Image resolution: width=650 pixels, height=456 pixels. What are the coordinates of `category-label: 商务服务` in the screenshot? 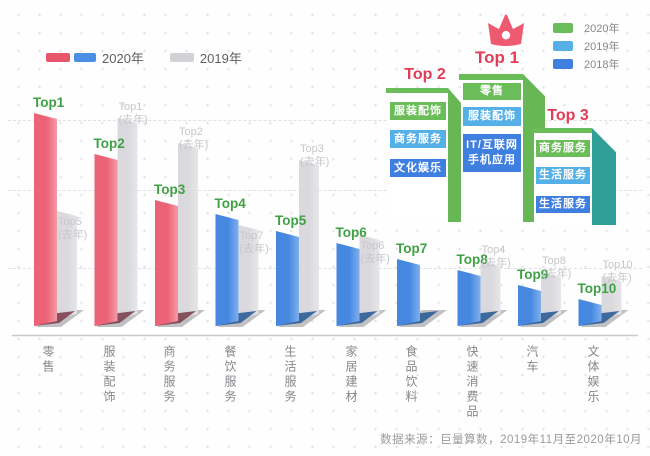 It's located at (169, 375).